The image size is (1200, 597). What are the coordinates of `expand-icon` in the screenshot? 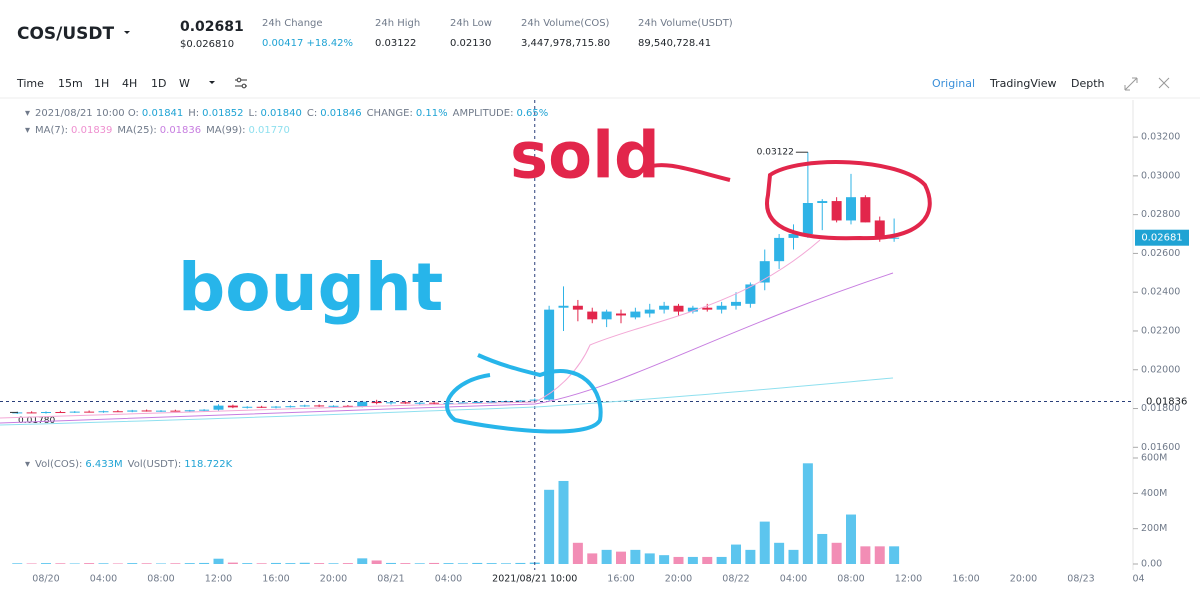 It's located at (1131, 84).